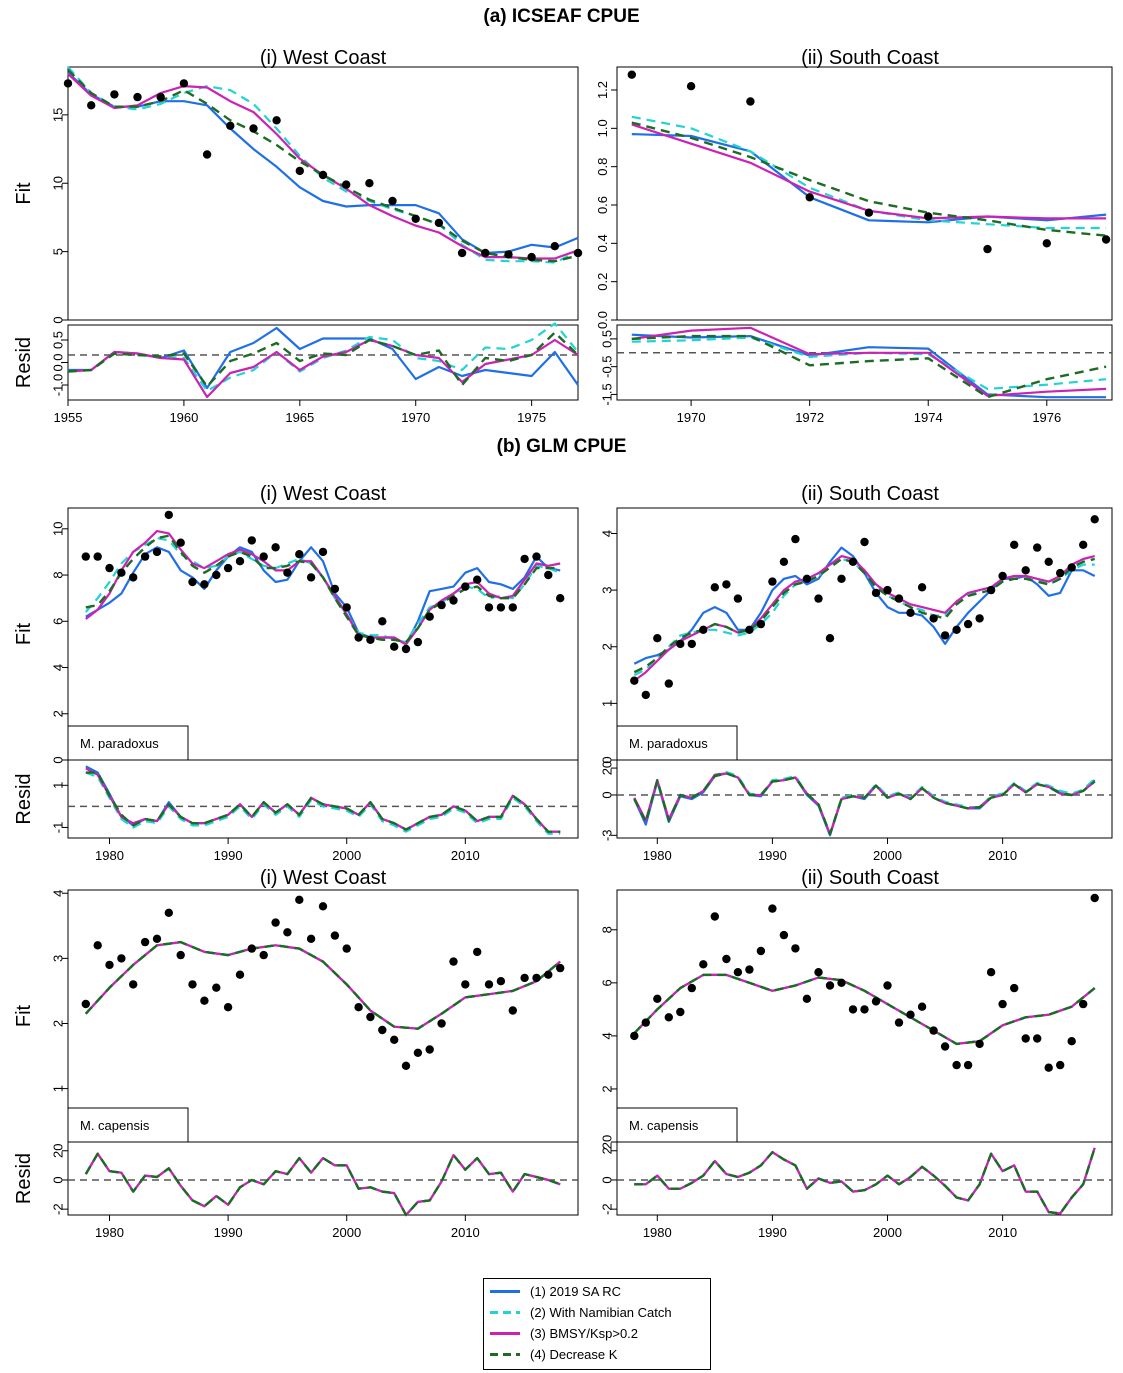 The image size is (1123, 1373). Describe the element at coordinates (584, 1333) in the screenshot. I see `legend-label: (3) BMSY/Ksp>0.2` at that location.